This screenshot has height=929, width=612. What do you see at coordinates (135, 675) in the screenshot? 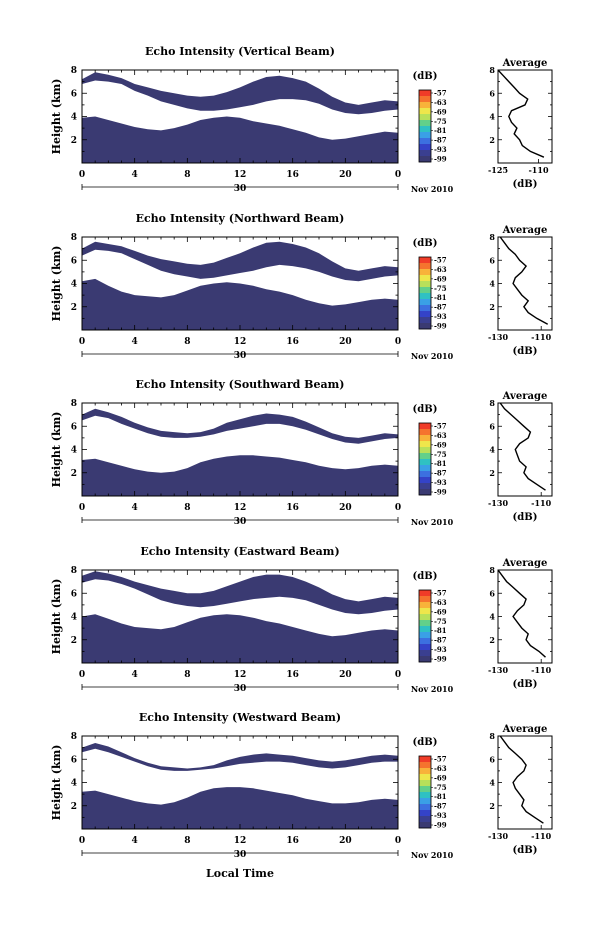
I see `x-tick-label: 4` at bounding box center [135, 675].